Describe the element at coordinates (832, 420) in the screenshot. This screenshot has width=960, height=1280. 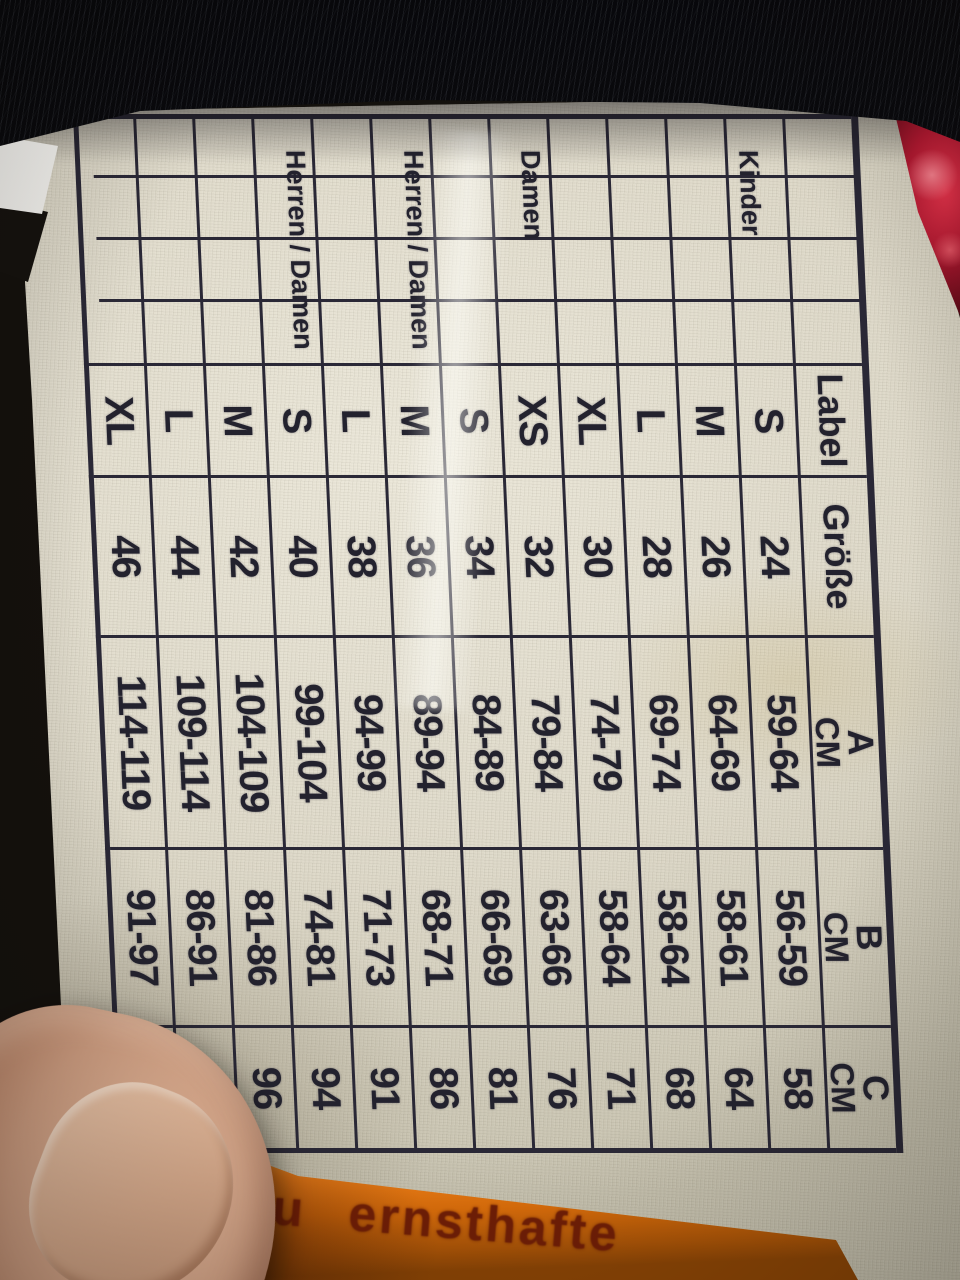
I see `col-header-label: Label` at that location.